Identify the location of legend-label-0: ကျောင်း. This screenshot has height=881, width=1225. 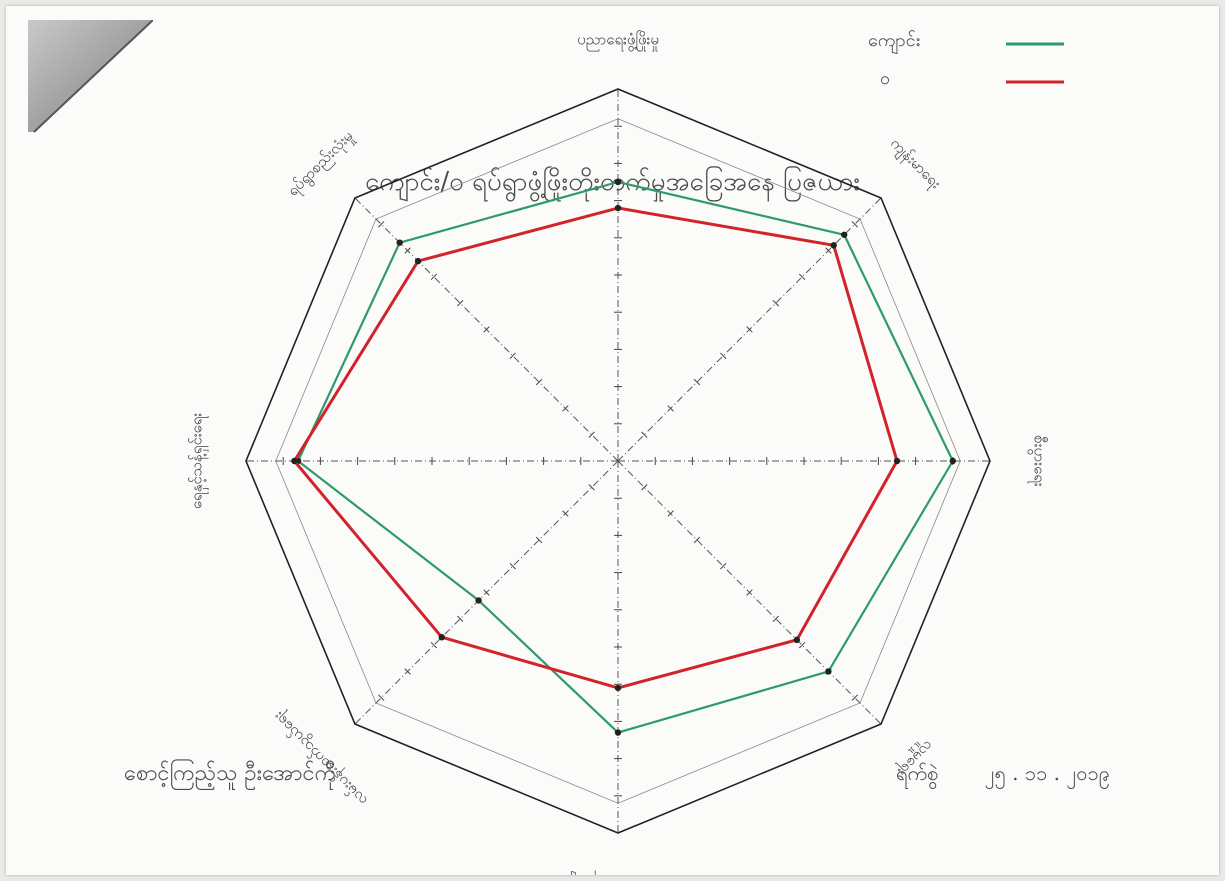
(894, 40).